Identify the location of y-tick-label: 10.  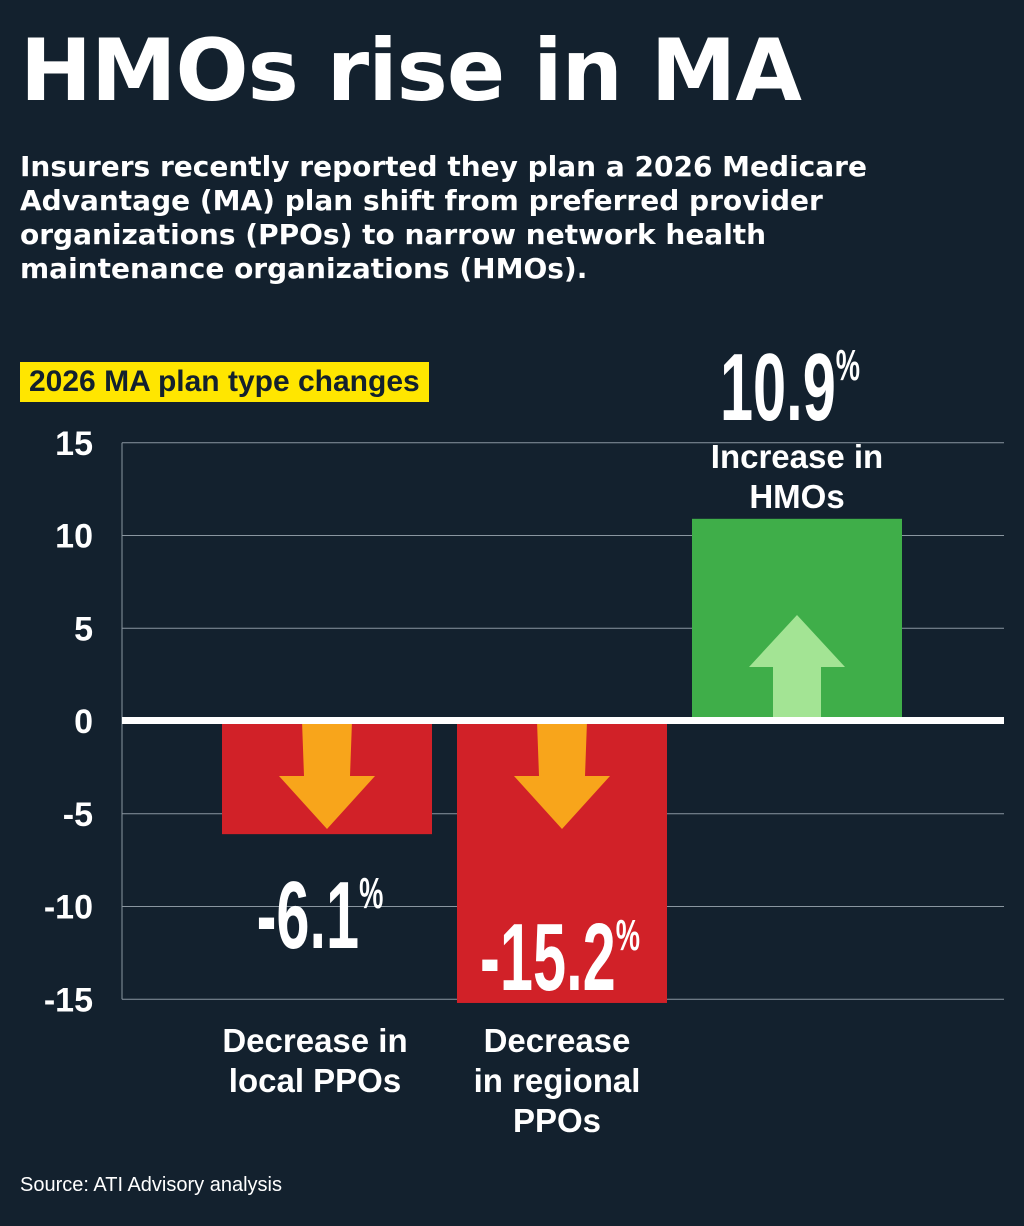
(74, 537).